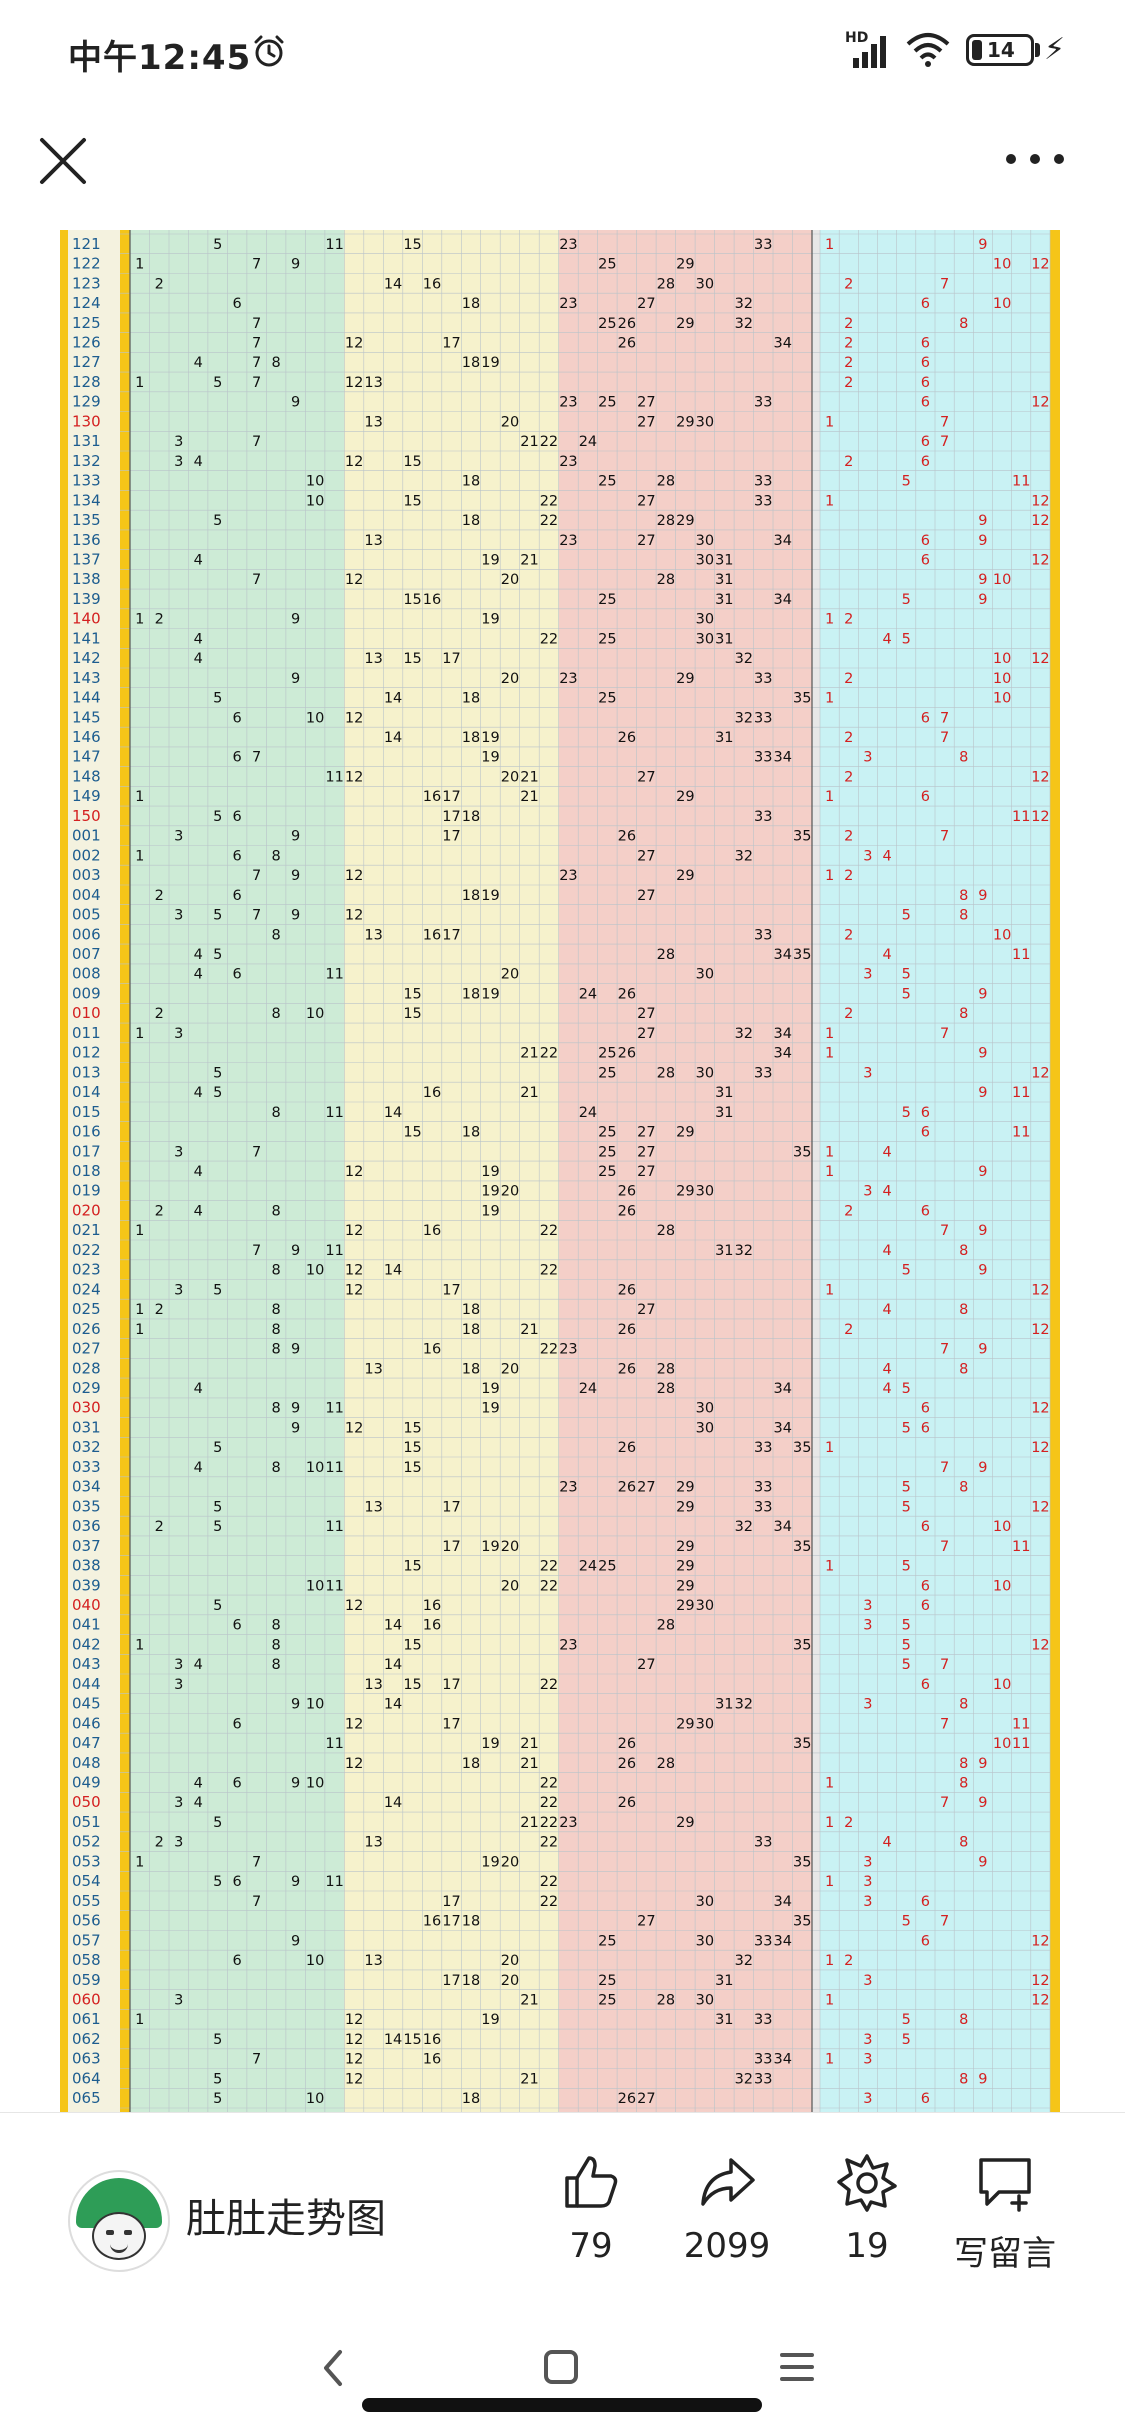 This screenshot has height=2436, width=1125. Describe the element at coordinates (86, 1289) in the screenshot. I see `issue-number: 024` at that location.